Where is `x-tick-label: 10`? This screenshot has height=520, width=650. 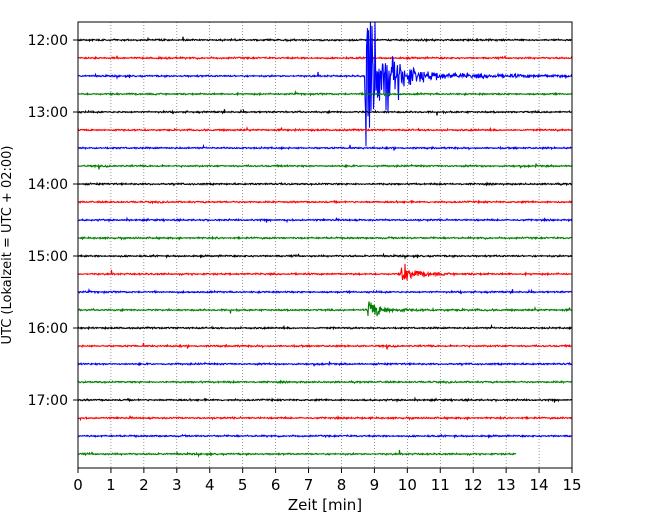 x-tick-label: 10 is located at coordinates (407, 485).